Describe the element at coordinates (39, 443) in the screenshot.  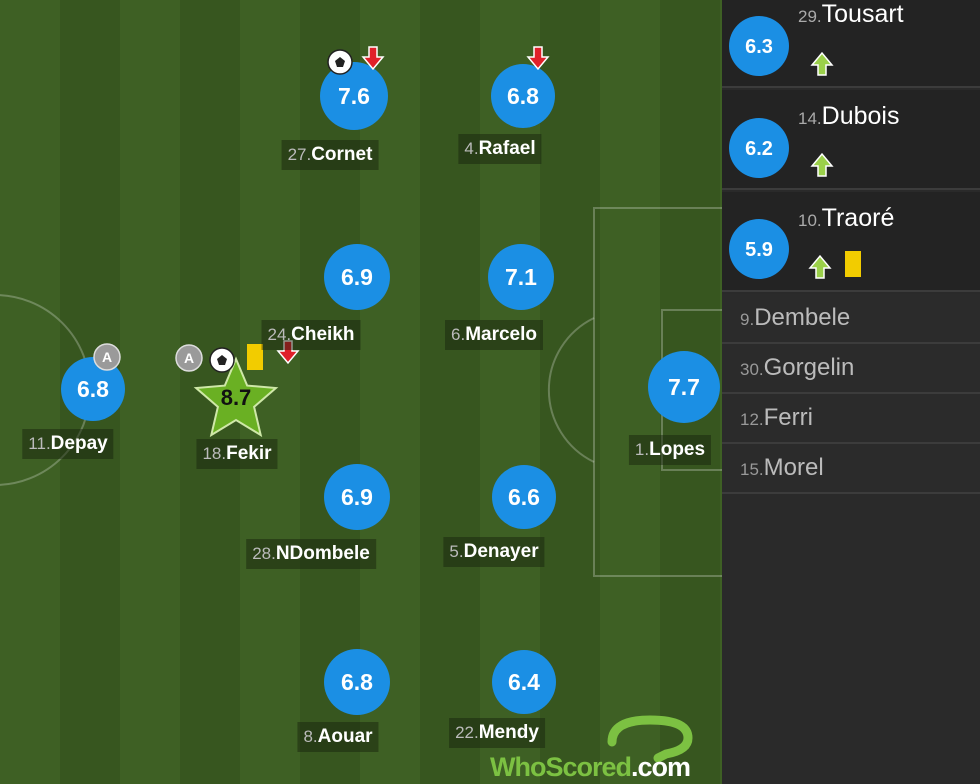
I see `shirt-number: 11.` at that location.